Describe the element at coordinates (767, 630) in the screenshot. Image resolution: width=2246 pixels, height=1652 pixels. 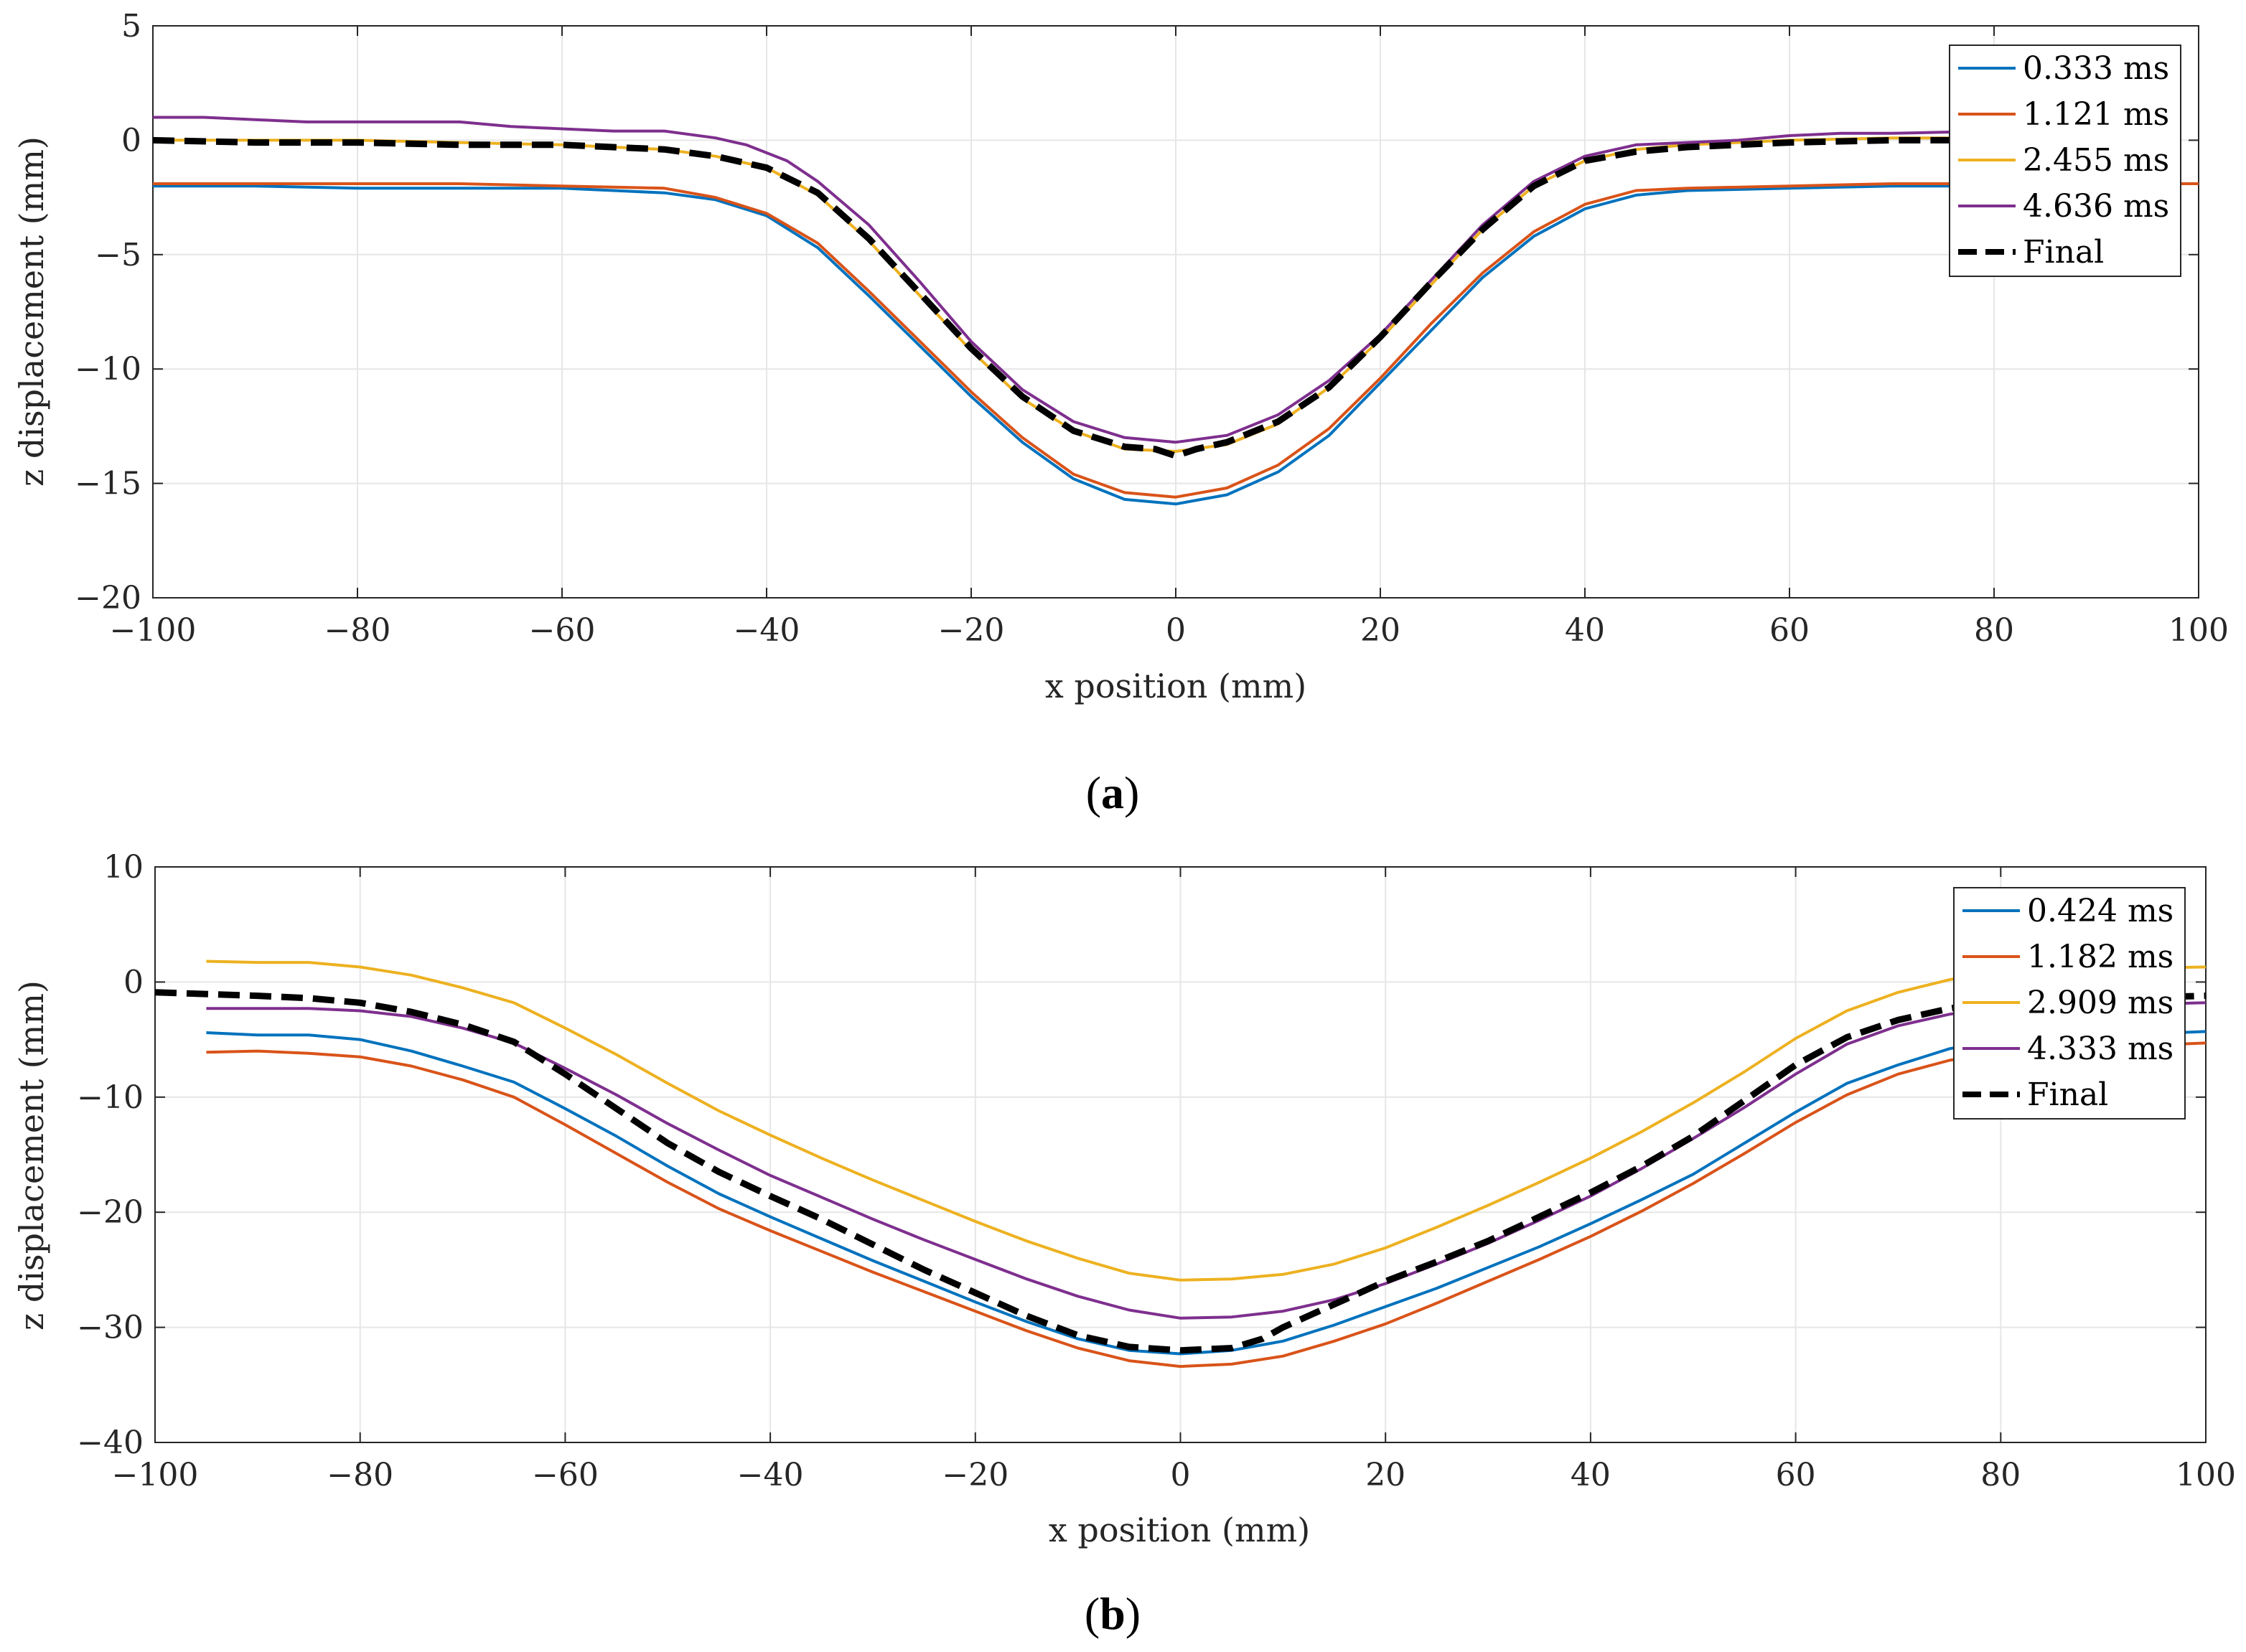
I see `panel-a-x-tick-label: −40` at that location.